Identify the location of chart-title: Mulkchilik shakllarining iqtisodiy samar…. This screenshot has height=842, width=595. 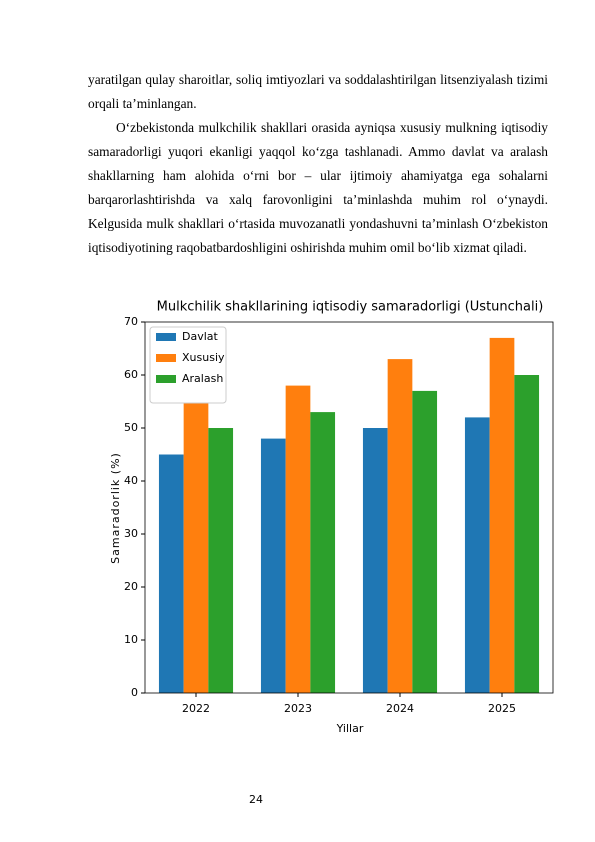
(350, 307).